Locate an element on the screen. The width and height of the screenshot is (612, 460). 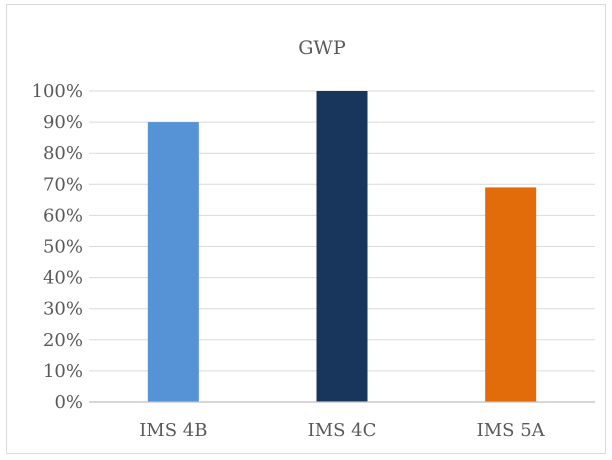
y-tick-label: 60% is located at coordinates (63, 215).